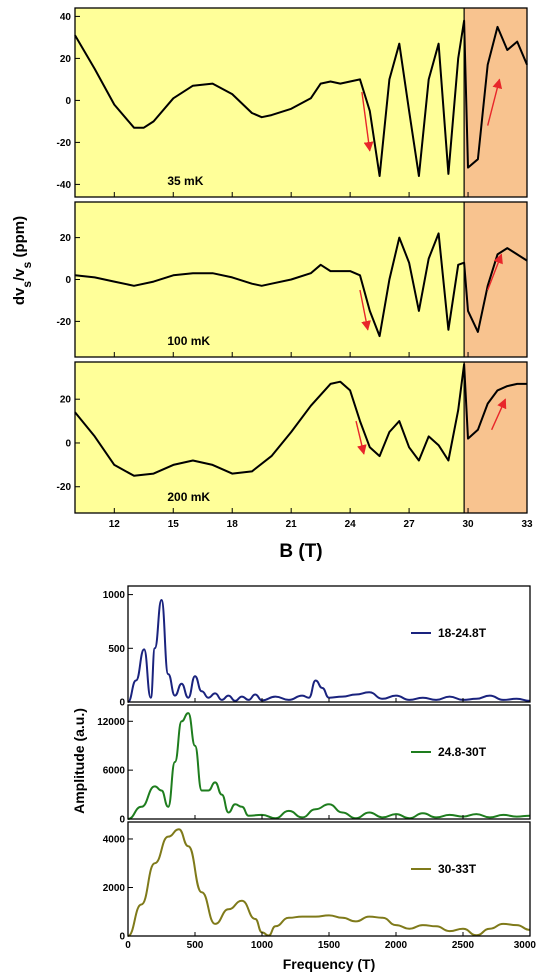  I want to click on x-axis-label: Frequency (T), so click(329, 964).